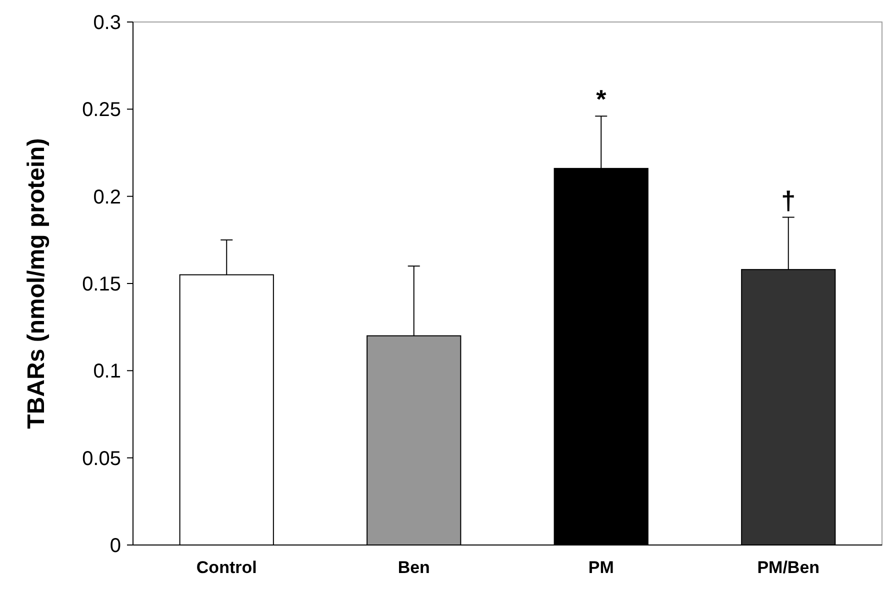 The width and height of the screenshot is (892, 590). I want to click on x-tick-label: Control, so click(226, 567).